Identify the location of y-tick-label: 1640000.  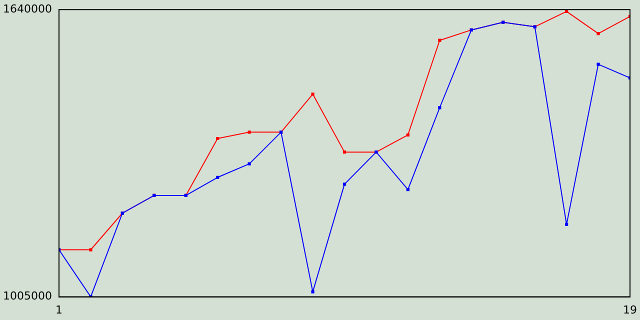
(27, 9).